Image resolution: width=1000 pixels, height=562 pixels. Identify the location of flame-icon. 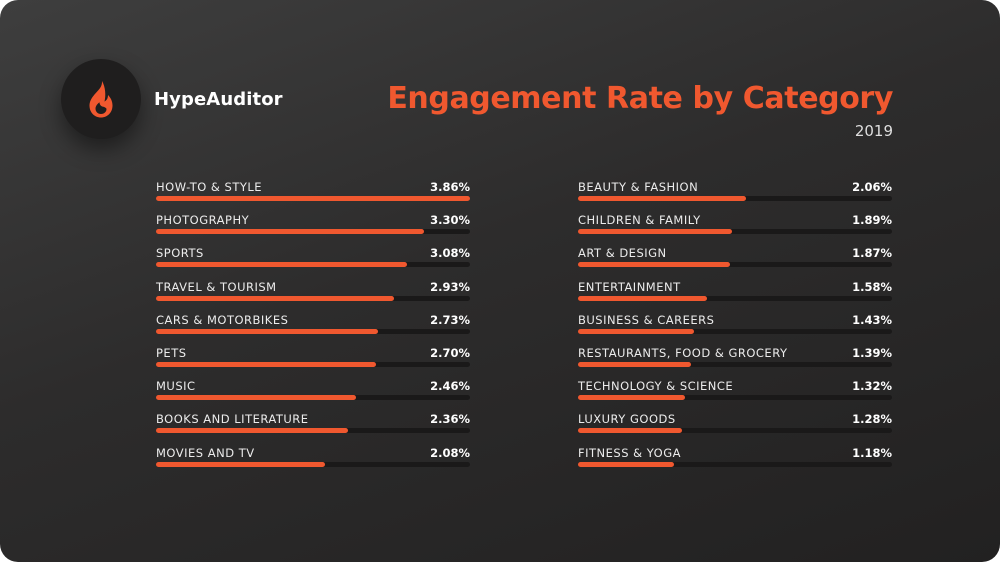
(101, 99).